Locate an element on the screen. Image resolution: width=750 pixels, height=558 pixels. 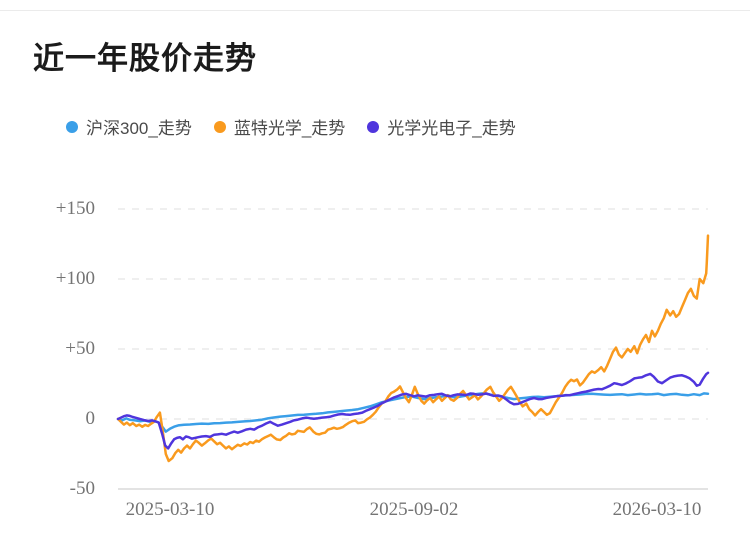
legend: 沪深300_走势 蓝特光学_走势 光学光电子_走势 is located at coordinates (291, 126).